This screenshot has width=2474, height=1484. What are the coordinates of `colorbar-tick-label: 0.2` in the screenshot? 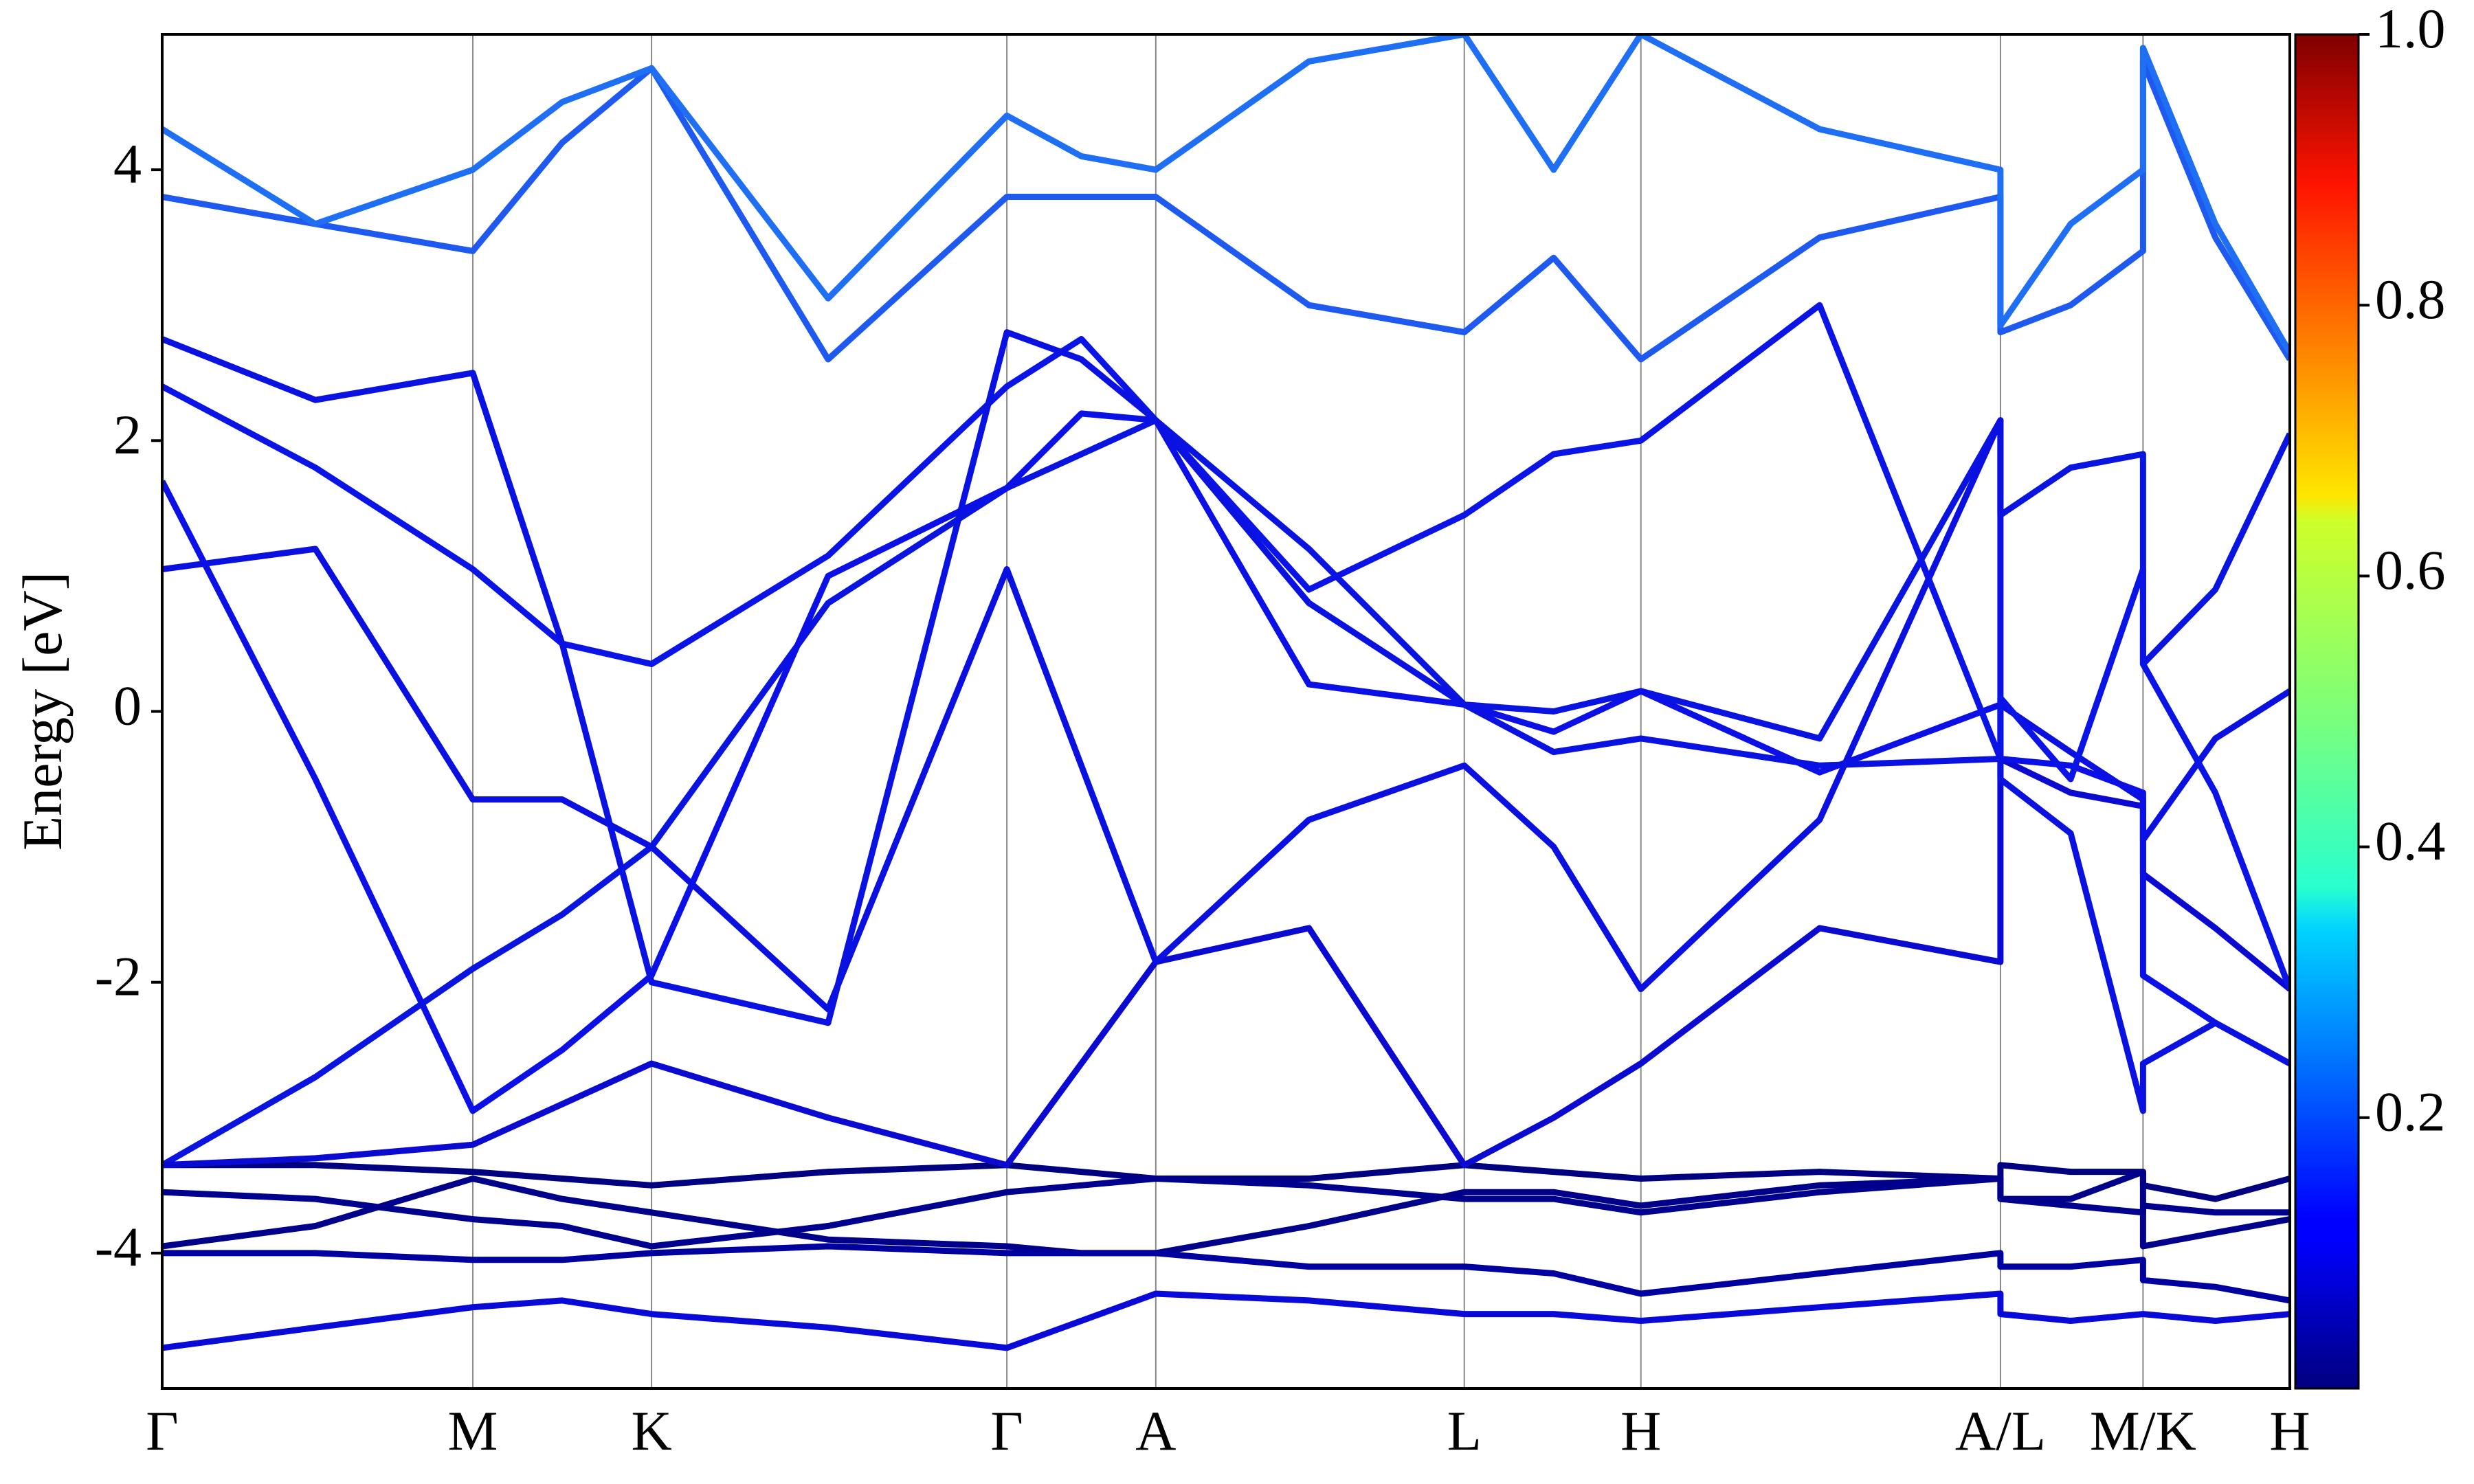 It's located at (2410, 1112).